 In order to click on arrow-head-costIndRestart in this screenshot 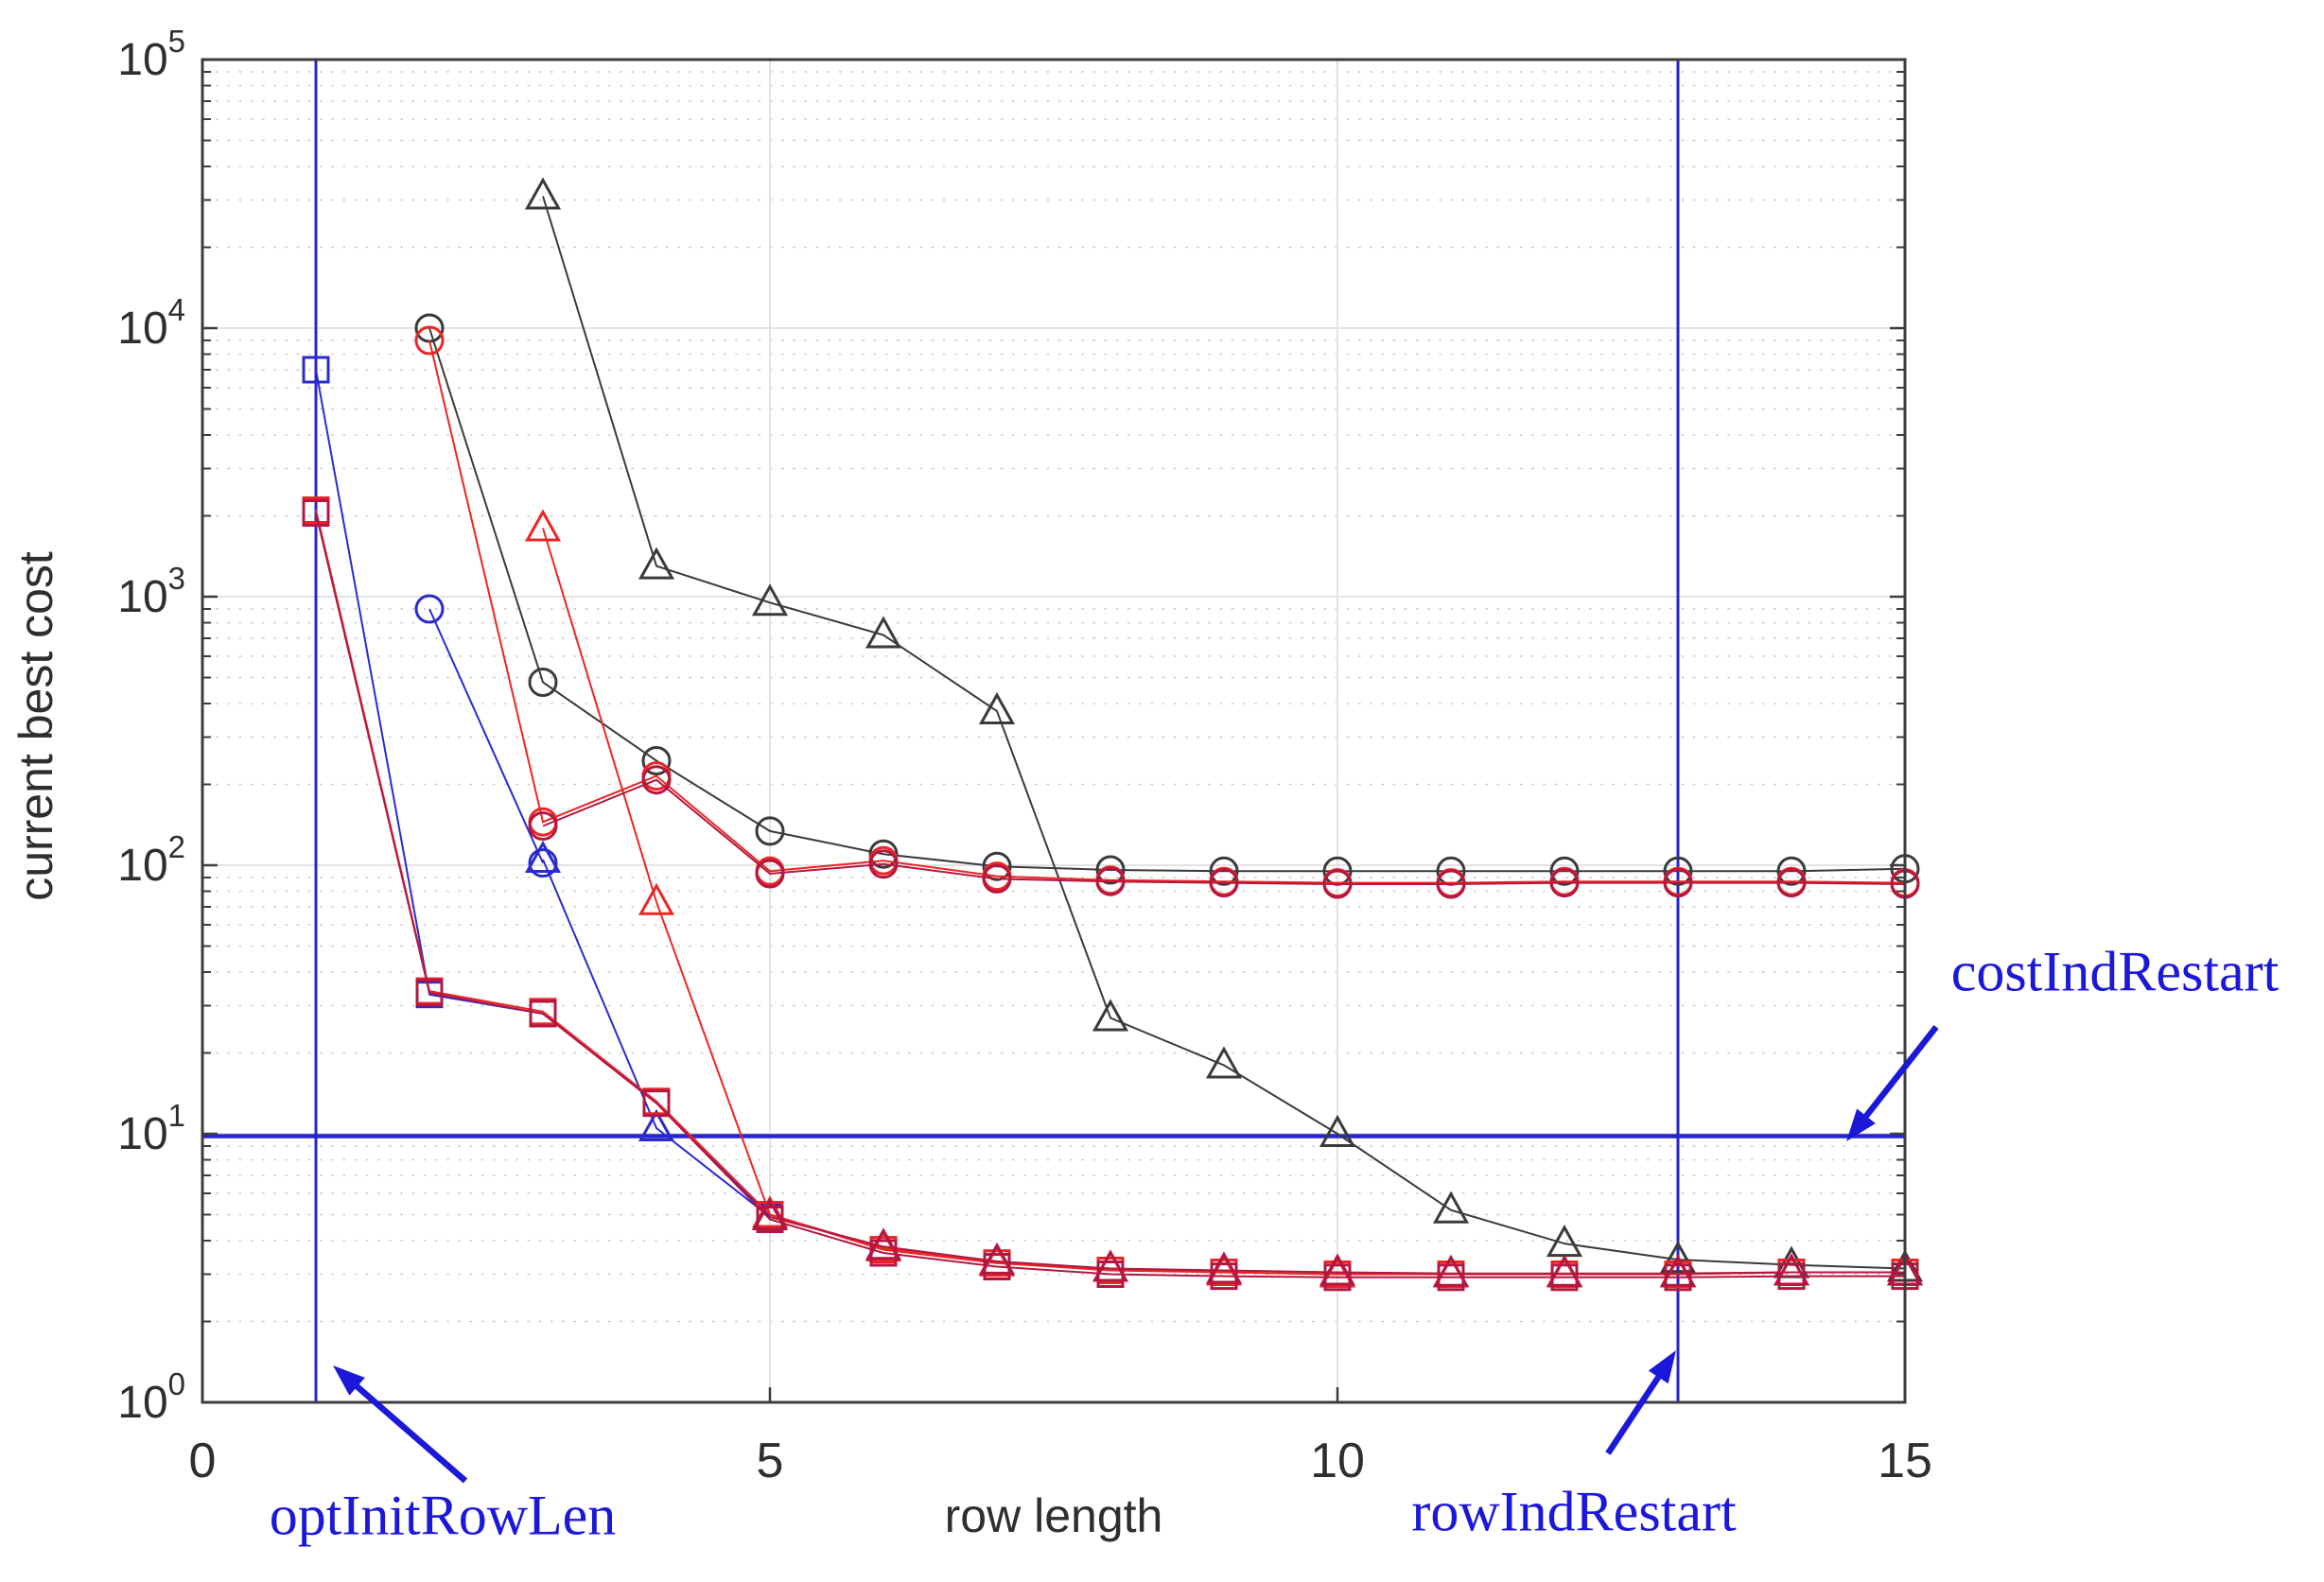, I will do `click(1861, 1124)`.